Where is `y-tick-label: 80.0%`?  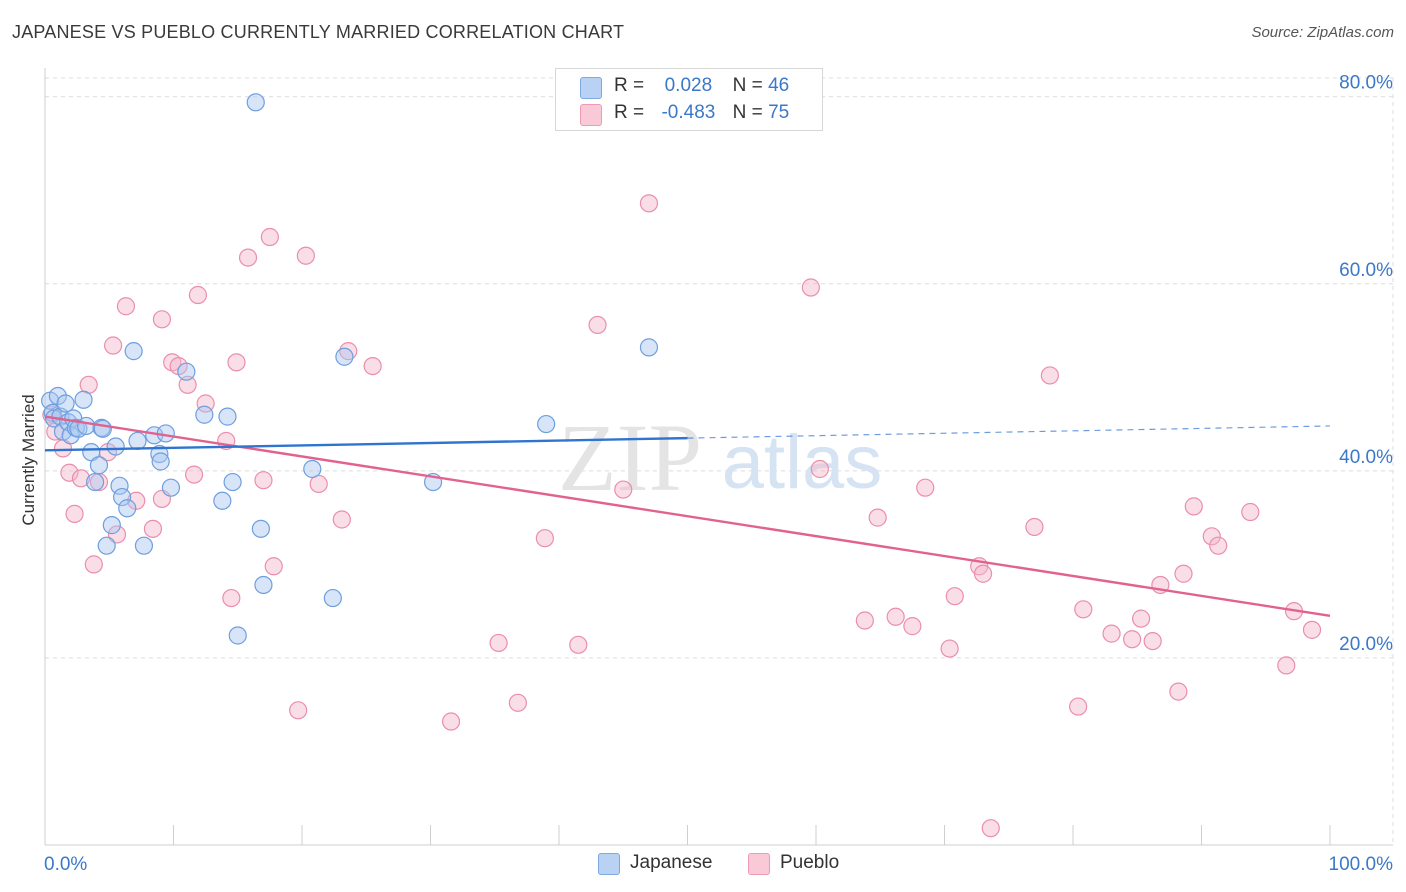 y-tick-label: 80.0% is located at coordinates (1366, 83).